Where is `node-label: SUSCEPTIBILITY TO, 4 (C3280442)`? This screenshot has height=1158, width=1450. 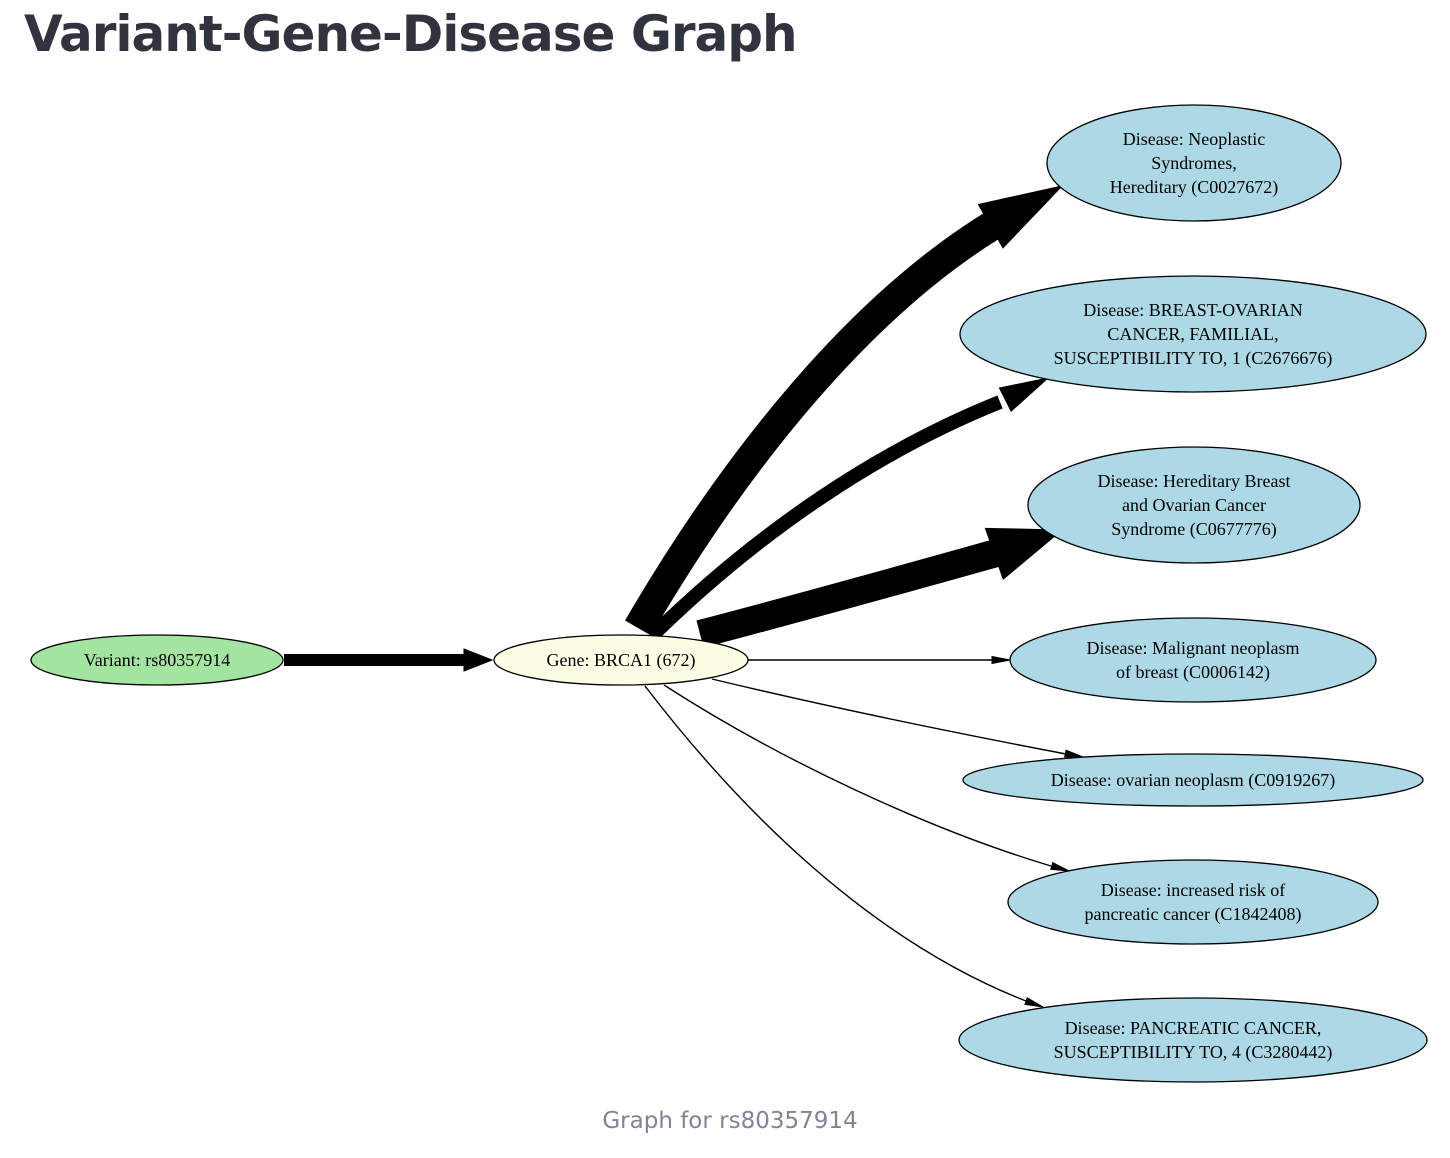 node-label: SUSCEPTIBILITY TO, 4 (C3280442) is located at coordinates (1193, 1052).